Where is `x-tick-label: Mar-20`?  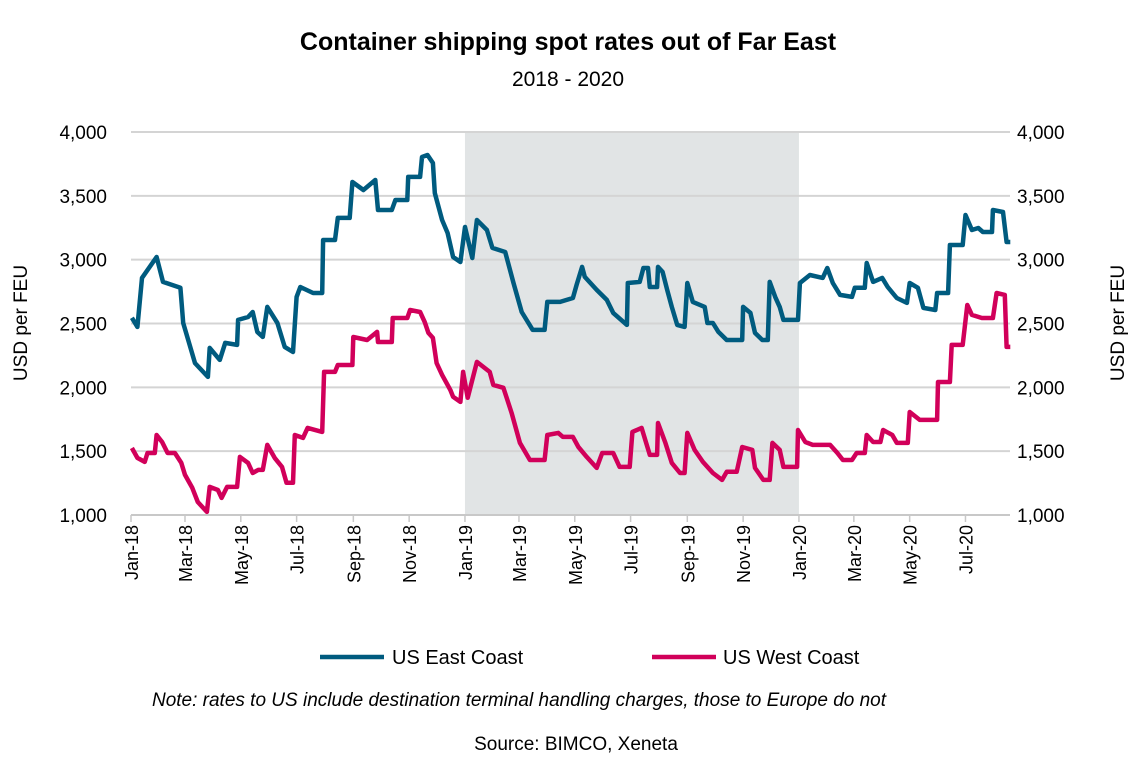 x-tick-label: Mar-20 is located at coordinates (855, 553).